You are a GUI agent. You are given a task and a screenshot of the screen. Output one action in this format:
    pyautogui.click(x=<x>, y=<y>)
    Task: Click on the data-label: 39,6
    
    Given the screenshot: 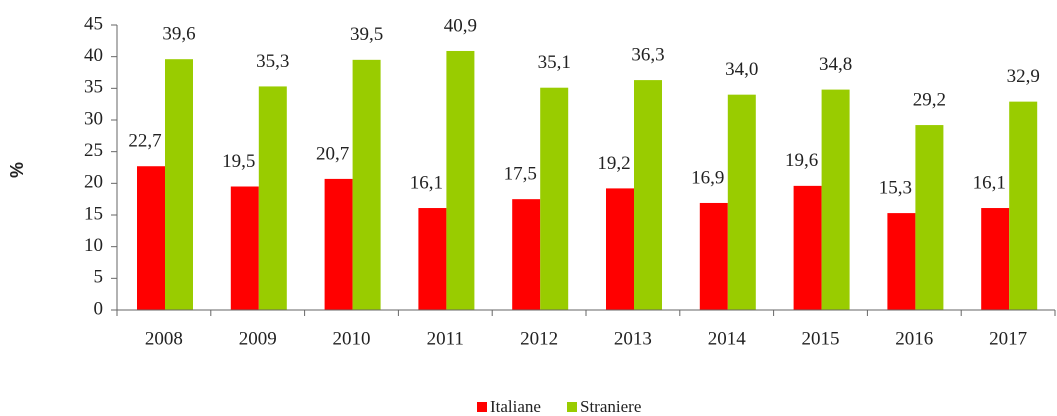 What is the action you would take?
    pyautogui.click(x=178, y=34)
    